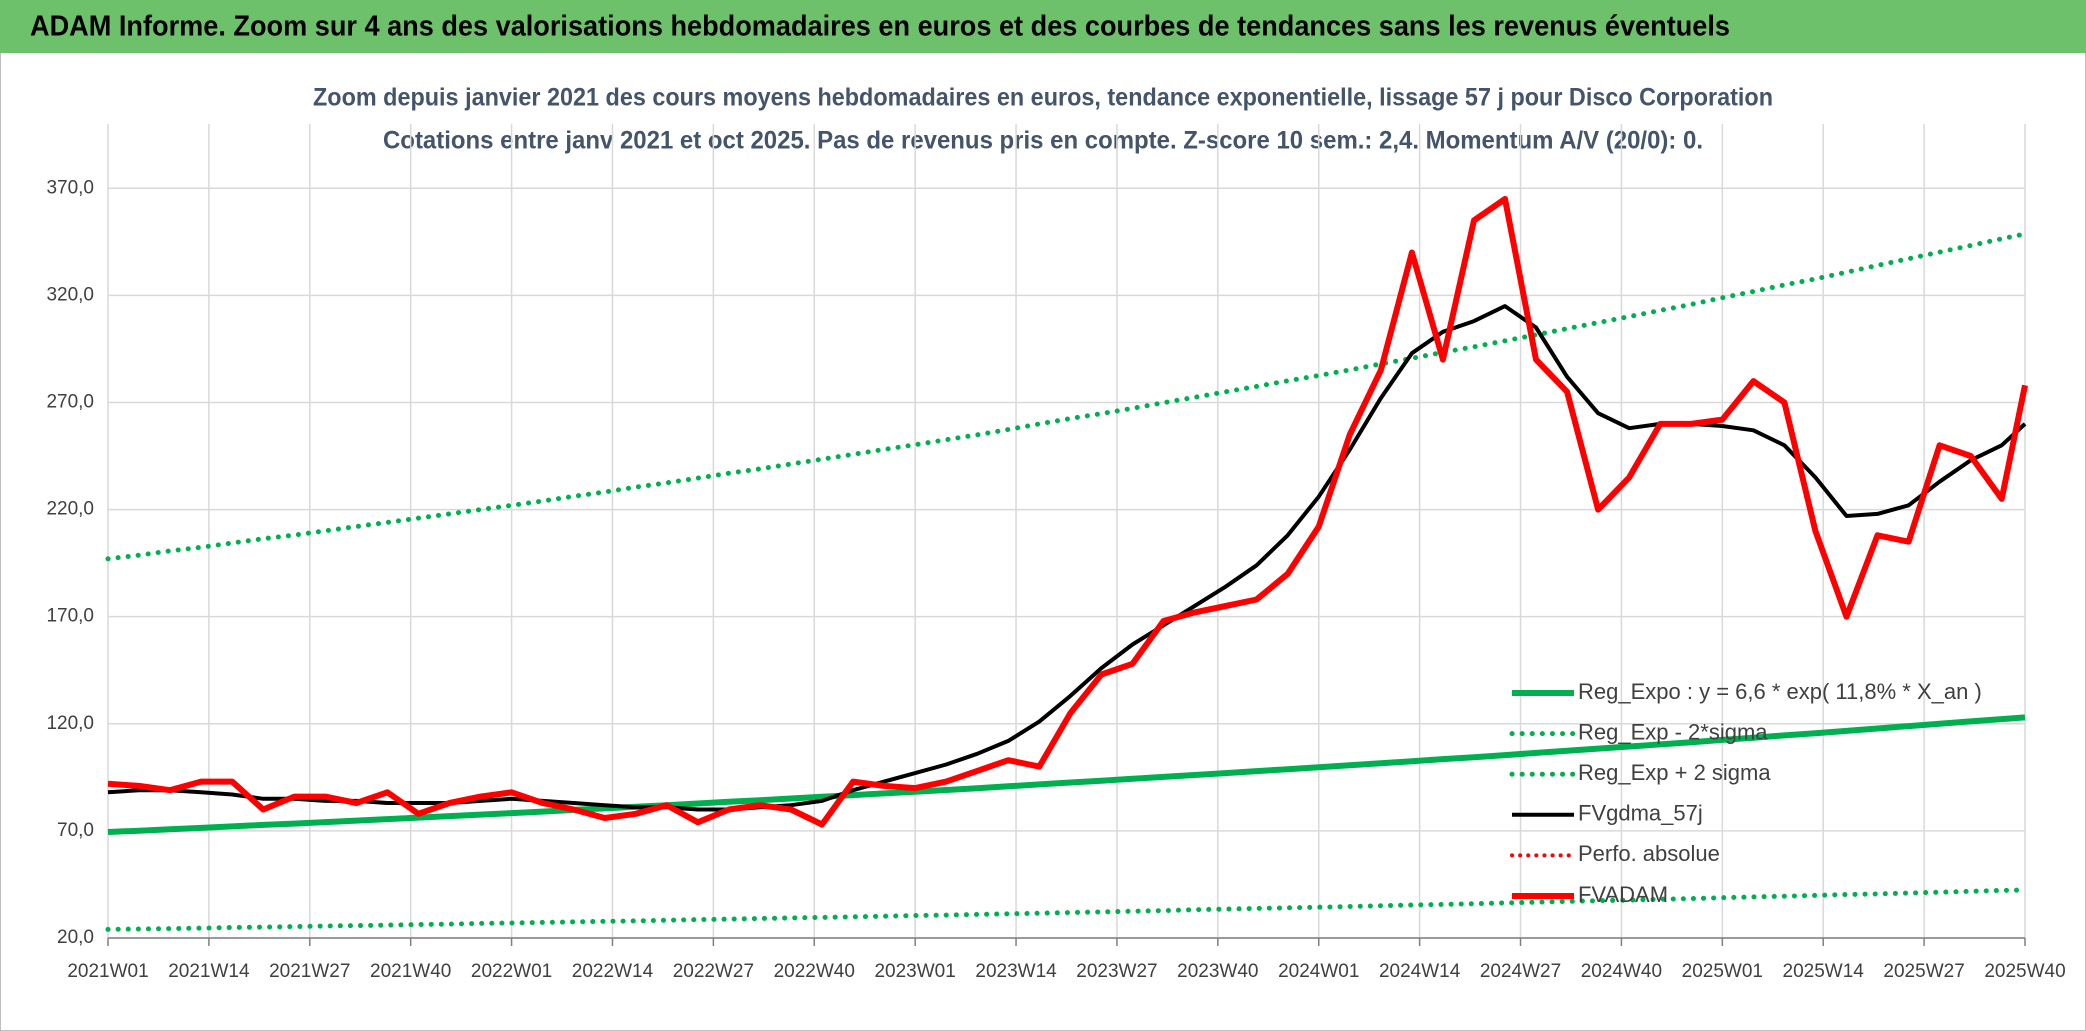  What do you see at coordinates (1674, 772) in the screenshot?
I see `legend-label: Reg_Exp + 2 sigma` at bounding box center [1674, 772].